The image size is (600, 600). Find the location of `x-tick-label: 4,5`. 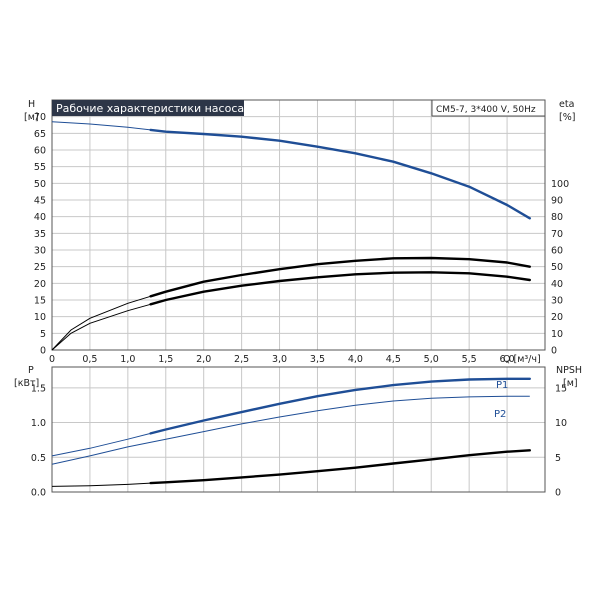

x-tick-label: 4,5 is located at coordinates (393, 359).